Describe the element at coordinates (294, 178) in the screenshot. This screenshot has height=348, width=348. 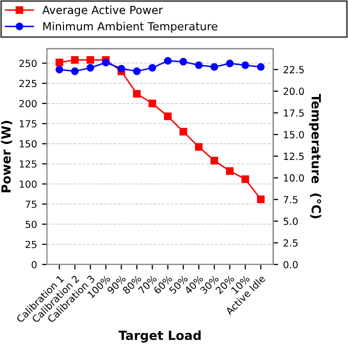
I see `y2-tick-label: 10.0` at that location.